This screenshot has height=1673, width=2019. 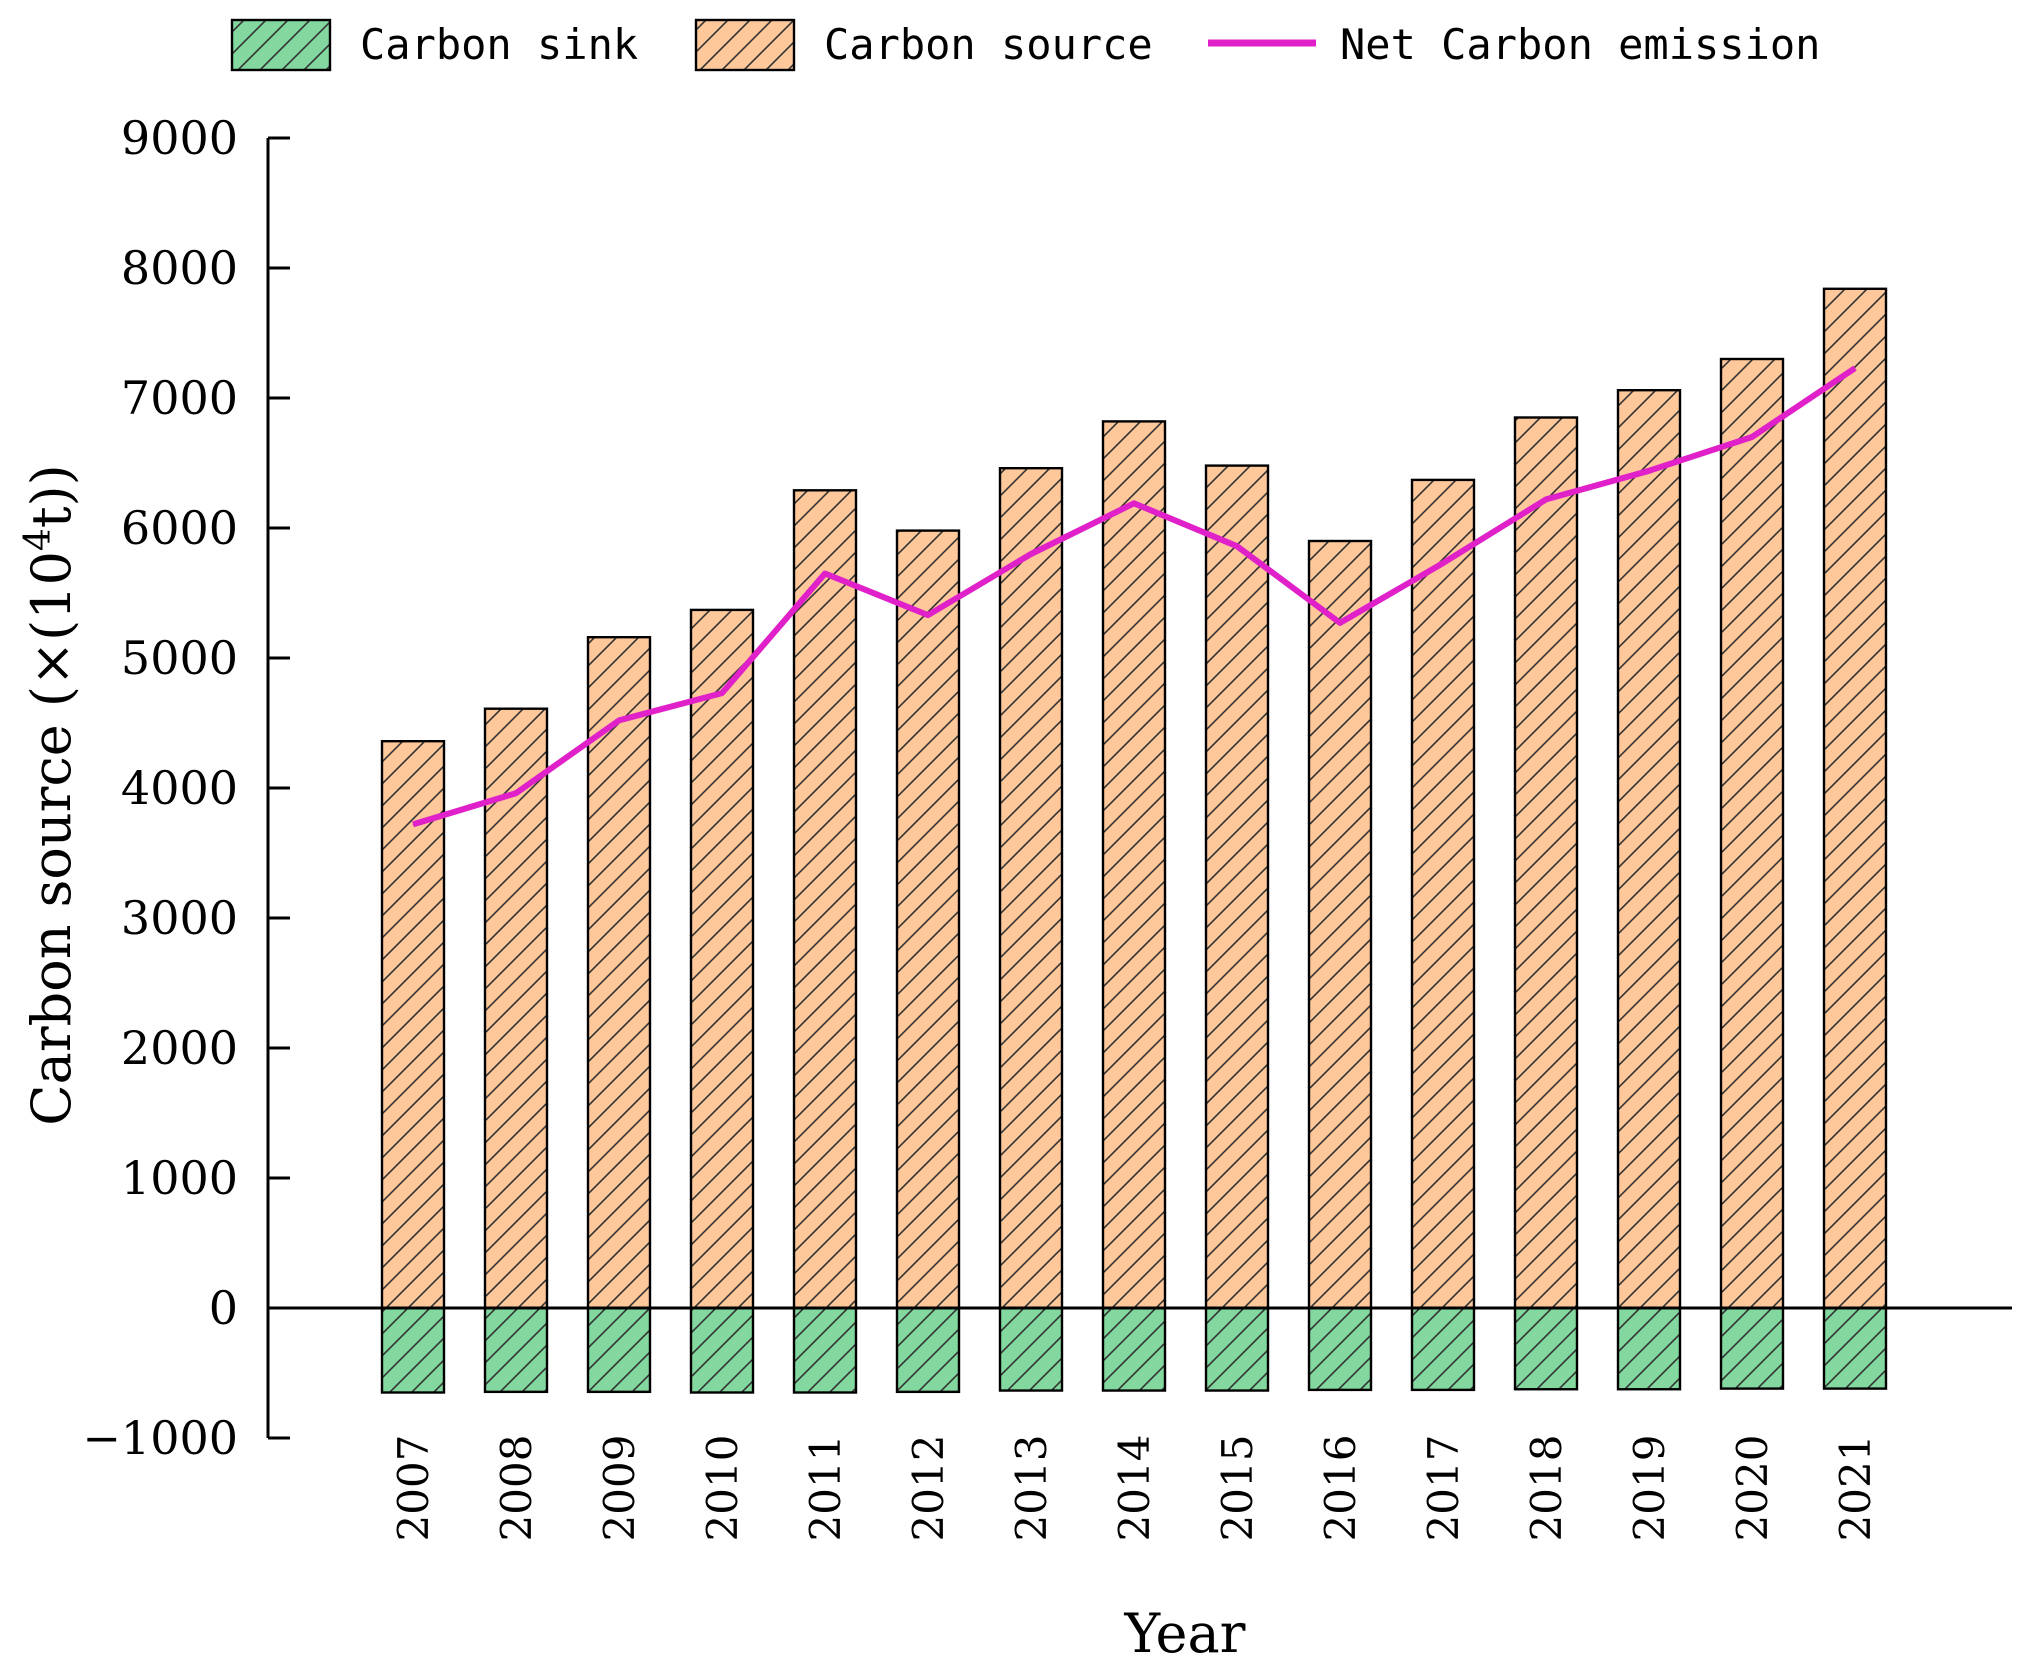 I want to click on carbon-source-bar-hatch-2010, so click(x=722, y=959).